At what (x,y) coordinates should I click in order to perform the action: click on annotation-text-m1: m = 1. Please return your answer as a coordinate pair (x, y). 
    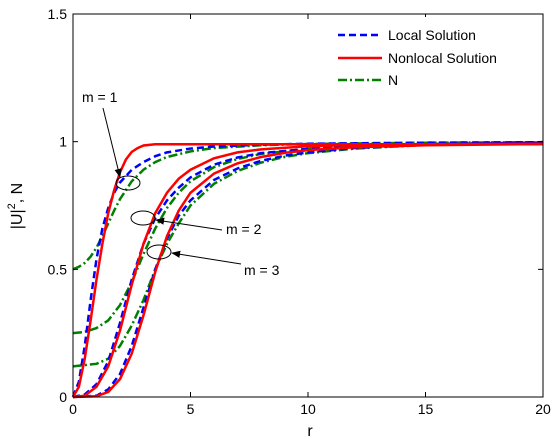
    Looking at the image, I should click on (100, 97).